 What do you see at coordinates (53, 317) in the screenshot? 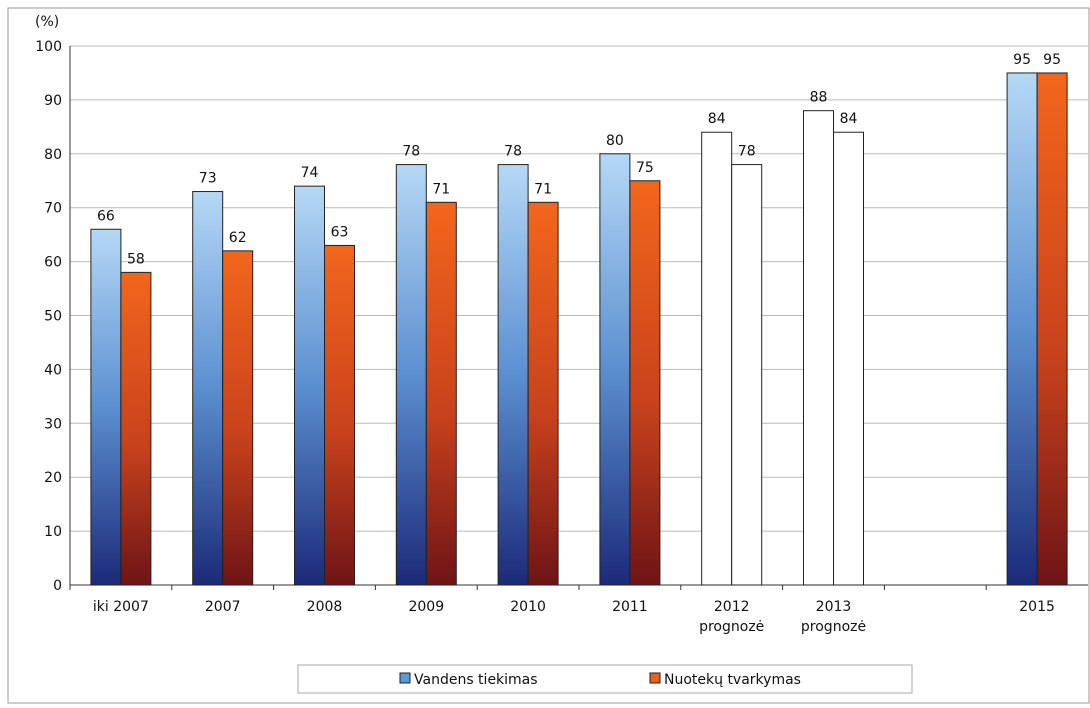
I see `y-tick-label: 50` at bounding box center [53, 317].